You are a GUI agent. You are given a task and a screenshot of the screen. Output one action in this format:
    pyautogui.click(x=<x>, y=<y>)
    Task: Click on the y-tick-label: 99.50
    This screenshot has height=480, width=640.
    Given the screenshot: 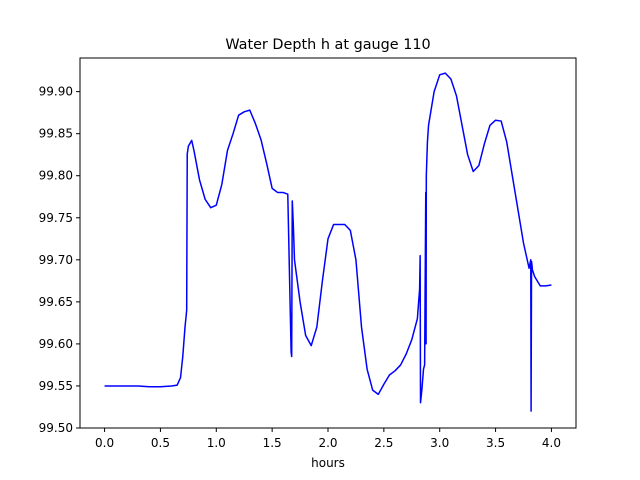 What is the action you would take?
    pyautogui.click(x=56, y=428)
    